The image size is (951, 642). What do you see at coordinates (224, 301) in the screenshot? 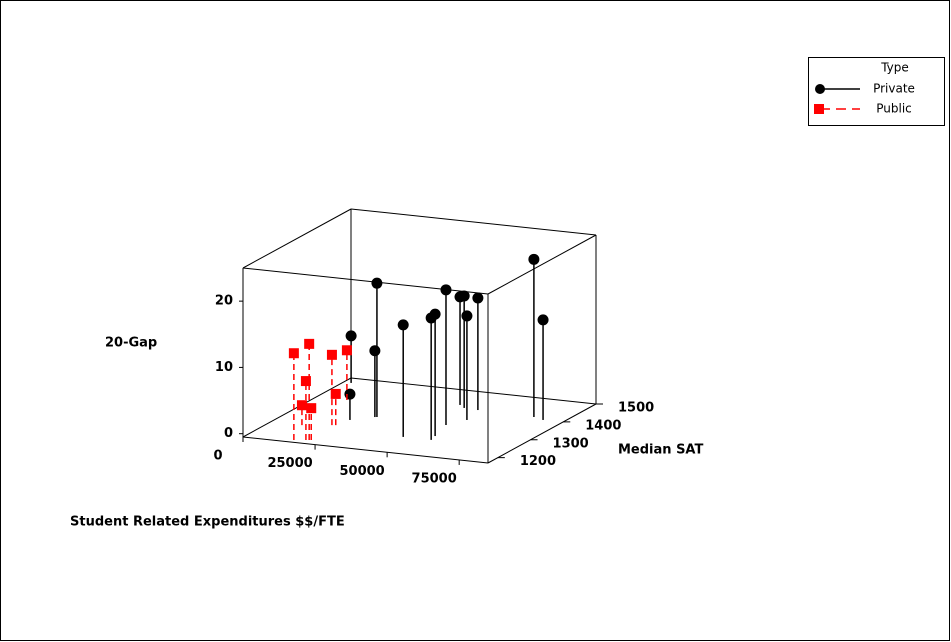
I see `z-tick-label: 20` at bounding box center [224, 301].